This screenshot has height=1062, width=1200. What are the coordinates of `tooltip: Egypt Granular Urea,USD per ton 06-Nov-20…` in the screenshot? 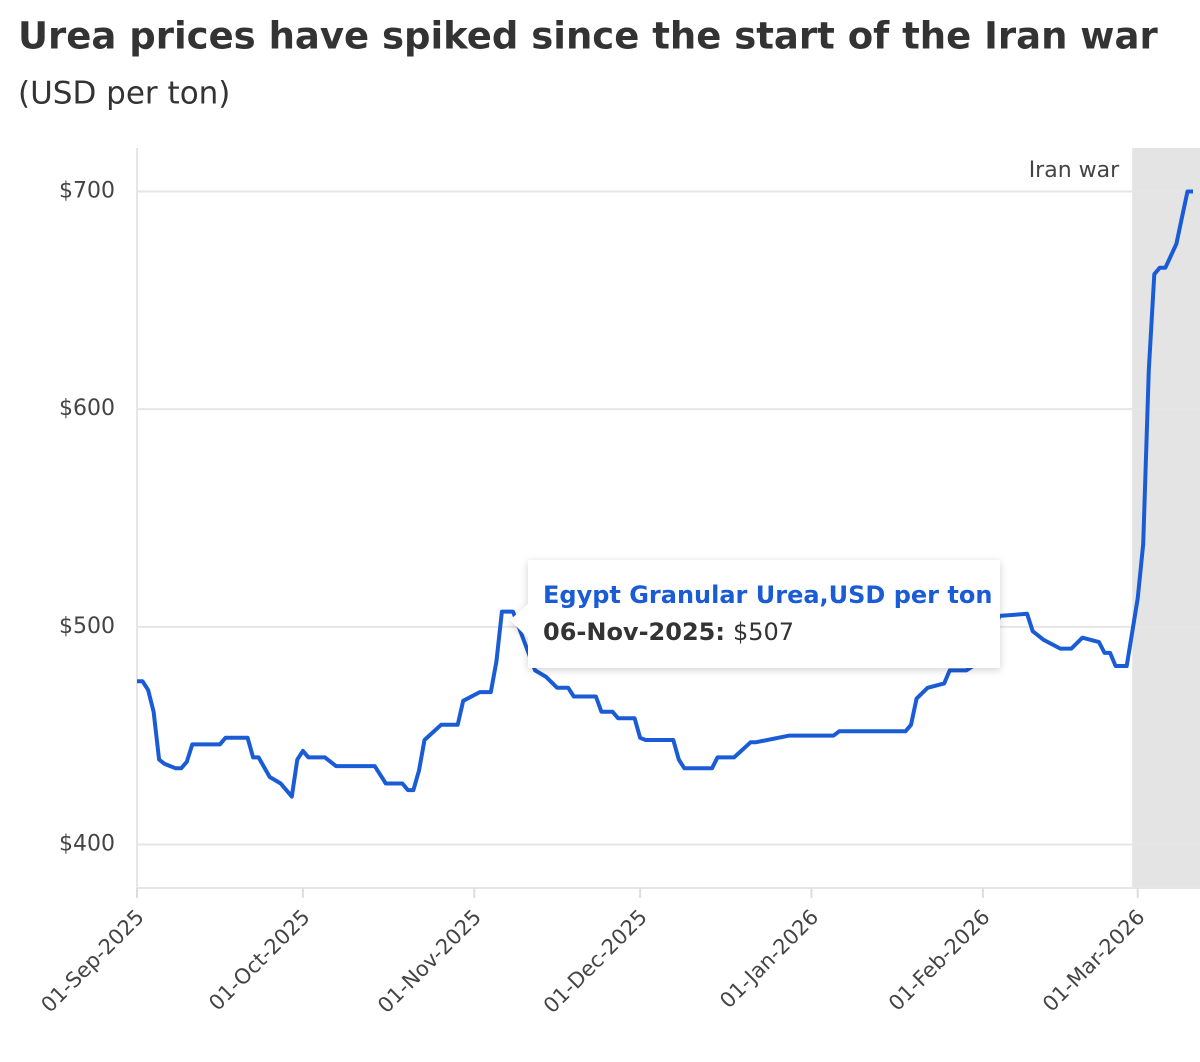 It's located at (755, 614).